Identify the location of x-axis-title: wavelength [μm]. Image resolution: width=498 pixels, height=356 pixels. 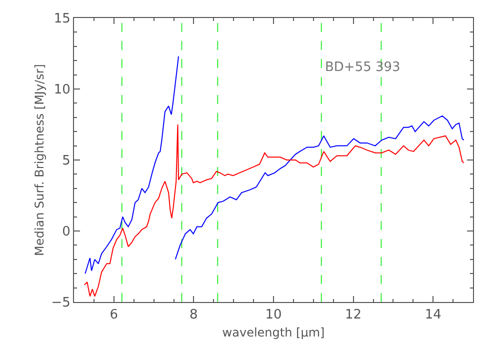
(273, 333).